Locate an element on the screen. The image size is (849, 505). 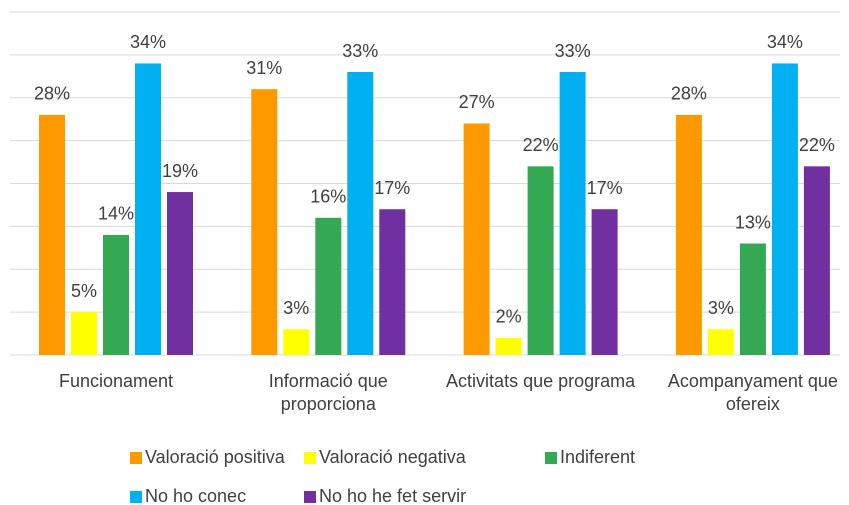
legend-label: Valoració negativa is located at coordinates (392, 457).